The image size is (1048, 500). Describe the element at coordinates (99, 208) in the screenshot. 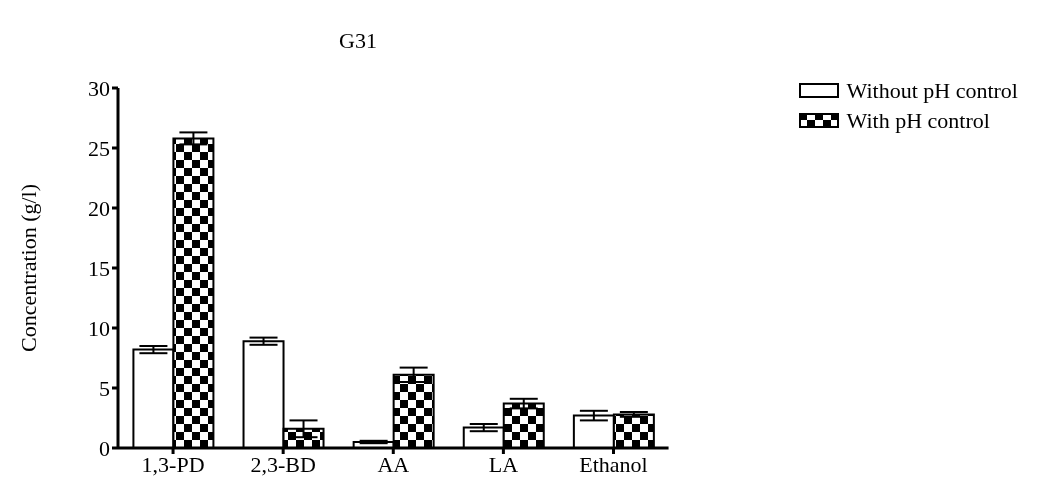

I see `y-tick-label: 20` at that location.